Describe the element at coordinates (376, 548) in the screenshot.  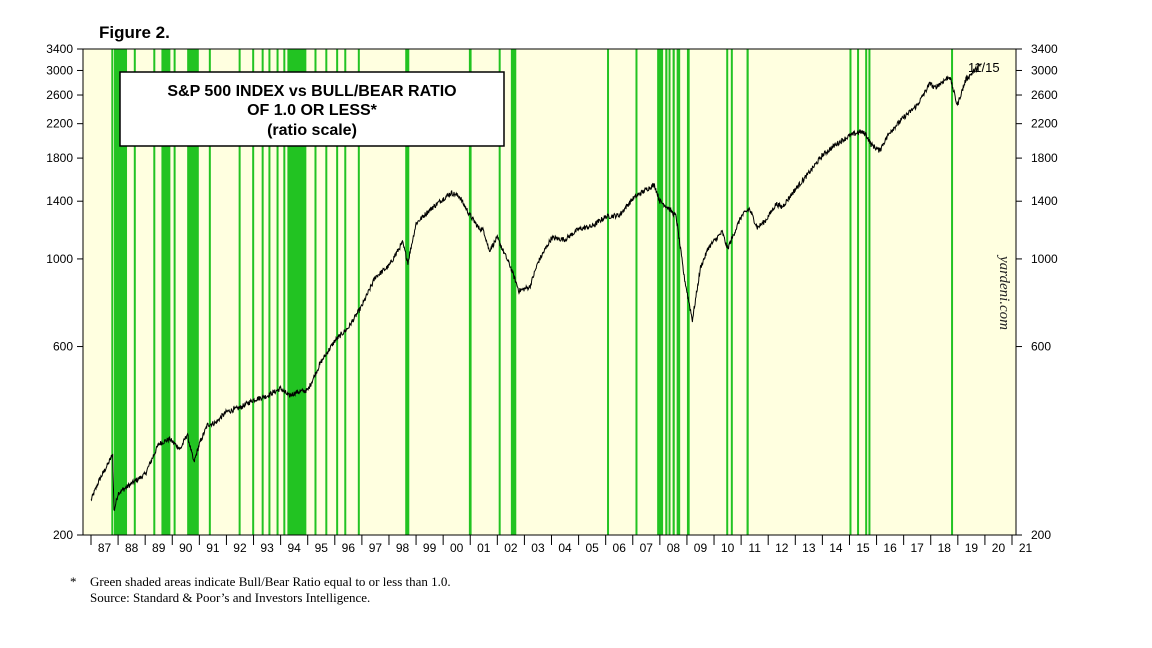
I see `x-tick-label: 97` at that location.